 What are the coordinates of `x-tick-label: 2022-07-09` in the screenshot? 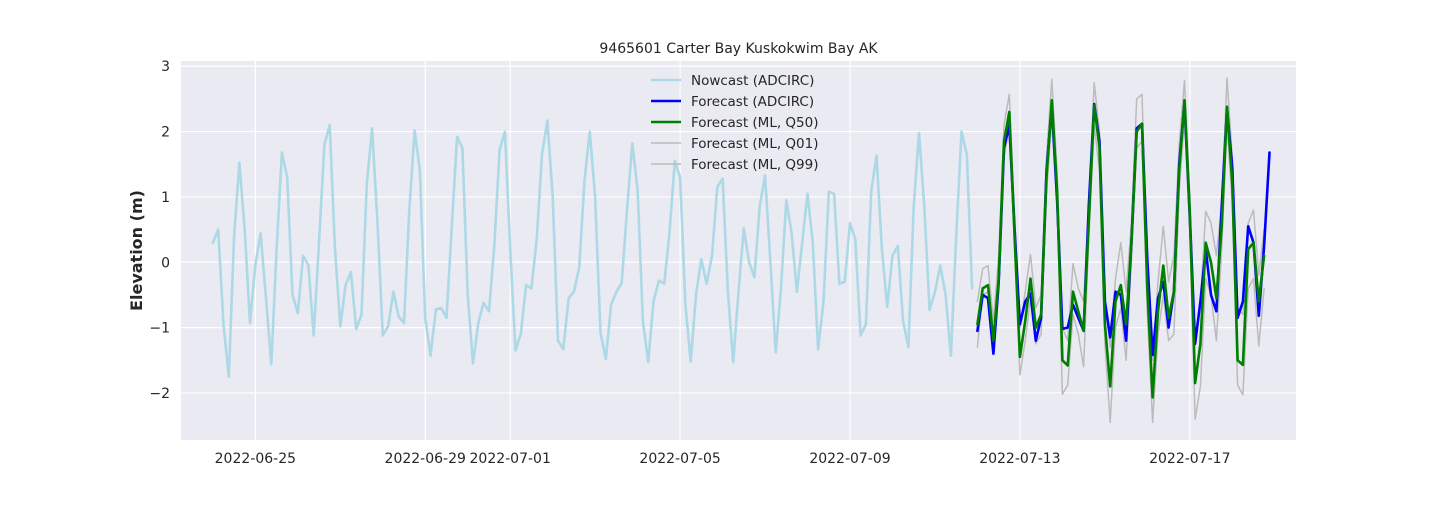 It's located at (849, 459).